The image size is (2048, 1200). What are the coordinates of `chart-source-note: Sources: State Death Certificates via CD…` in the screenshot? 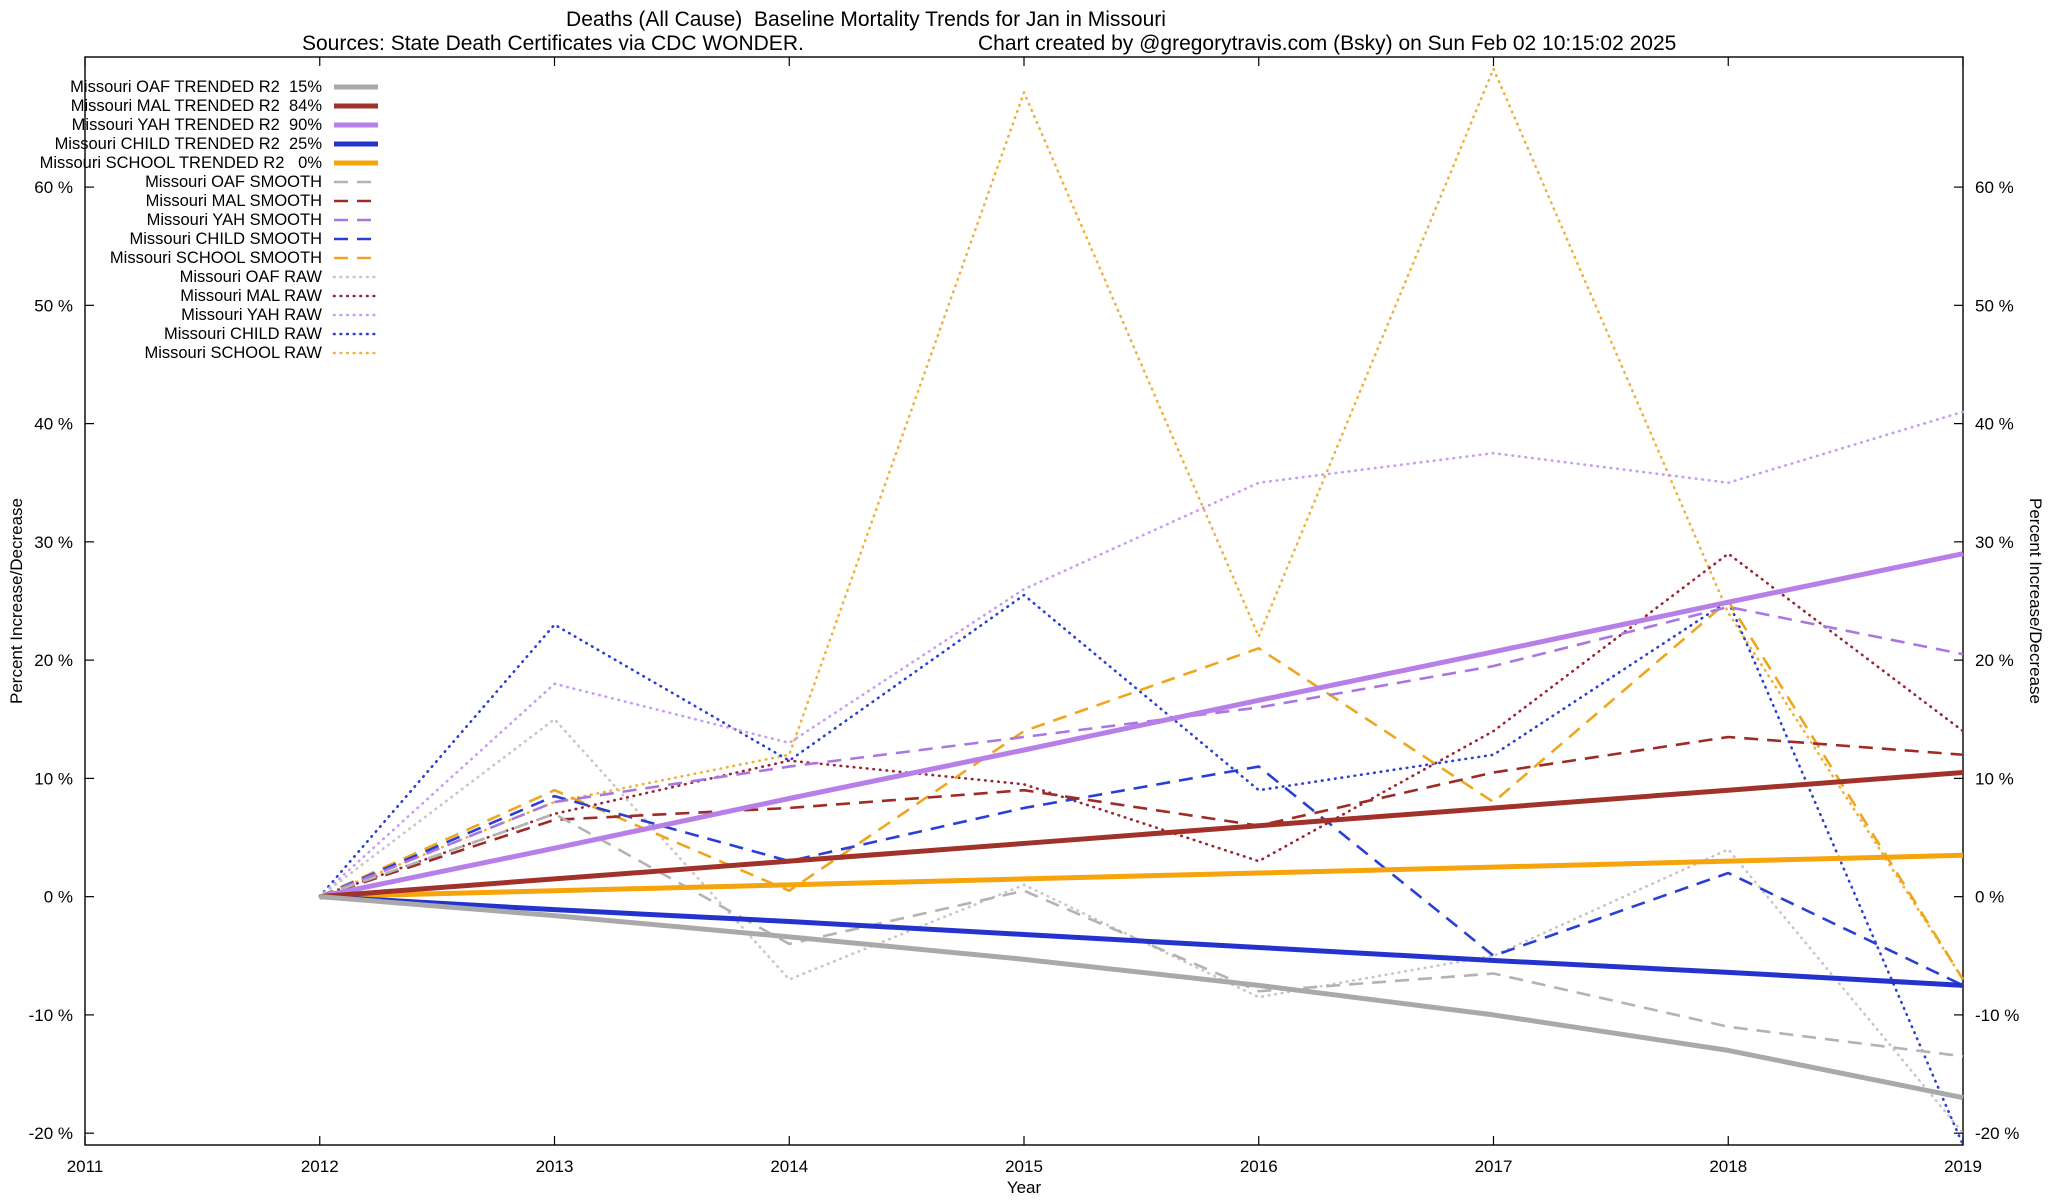 It's located at (553, 43).